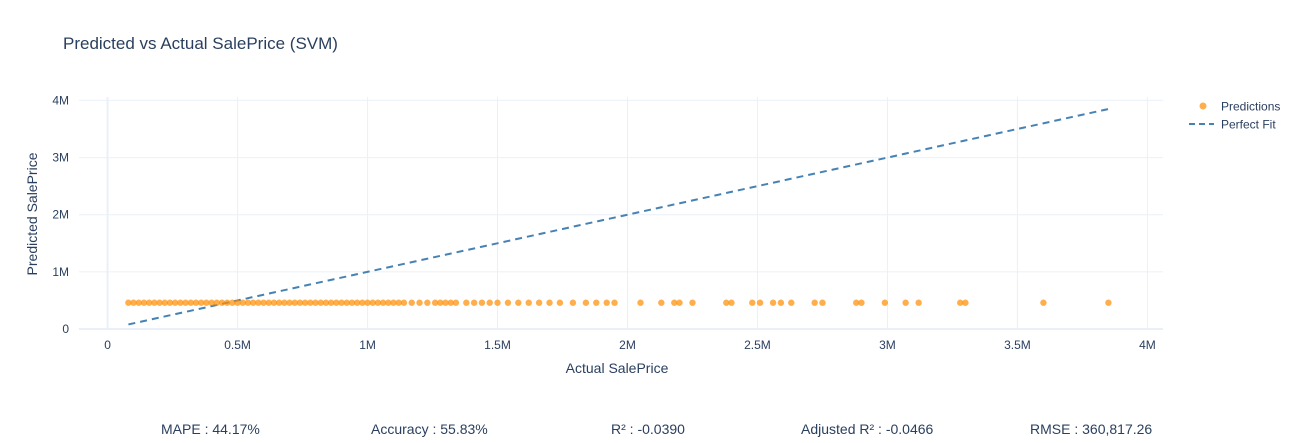 The width and height of the screenshot is (1298, 443). Describe the element at coordinates (60, 215) in the screenshot. I see `y-tick-label: 2M` at that location.